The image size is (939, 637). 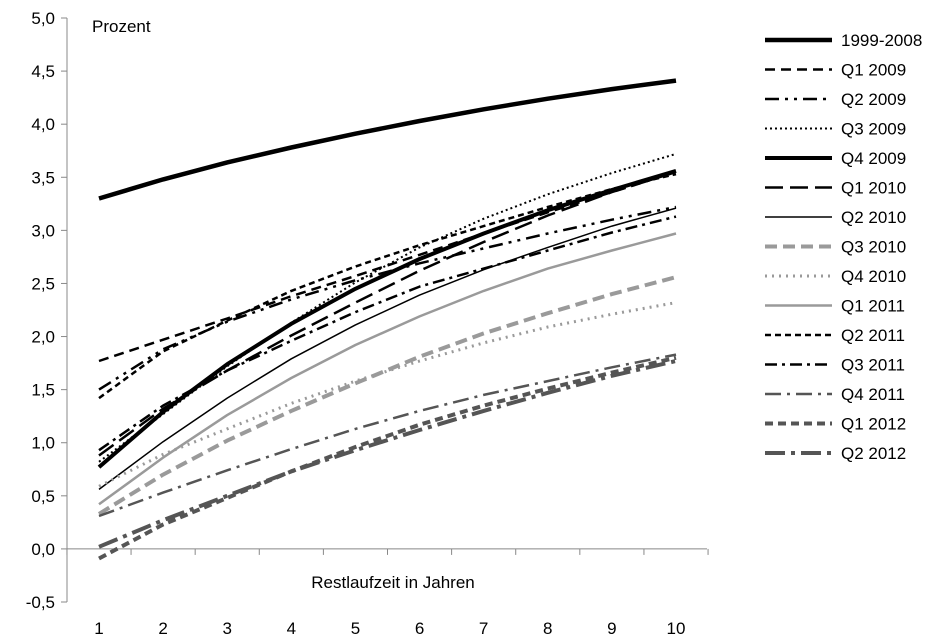 What do you see at coordinates (873, 158) in the screenshot?
I see `legend-label: Q4 2009` at bounding box center [873, 158].